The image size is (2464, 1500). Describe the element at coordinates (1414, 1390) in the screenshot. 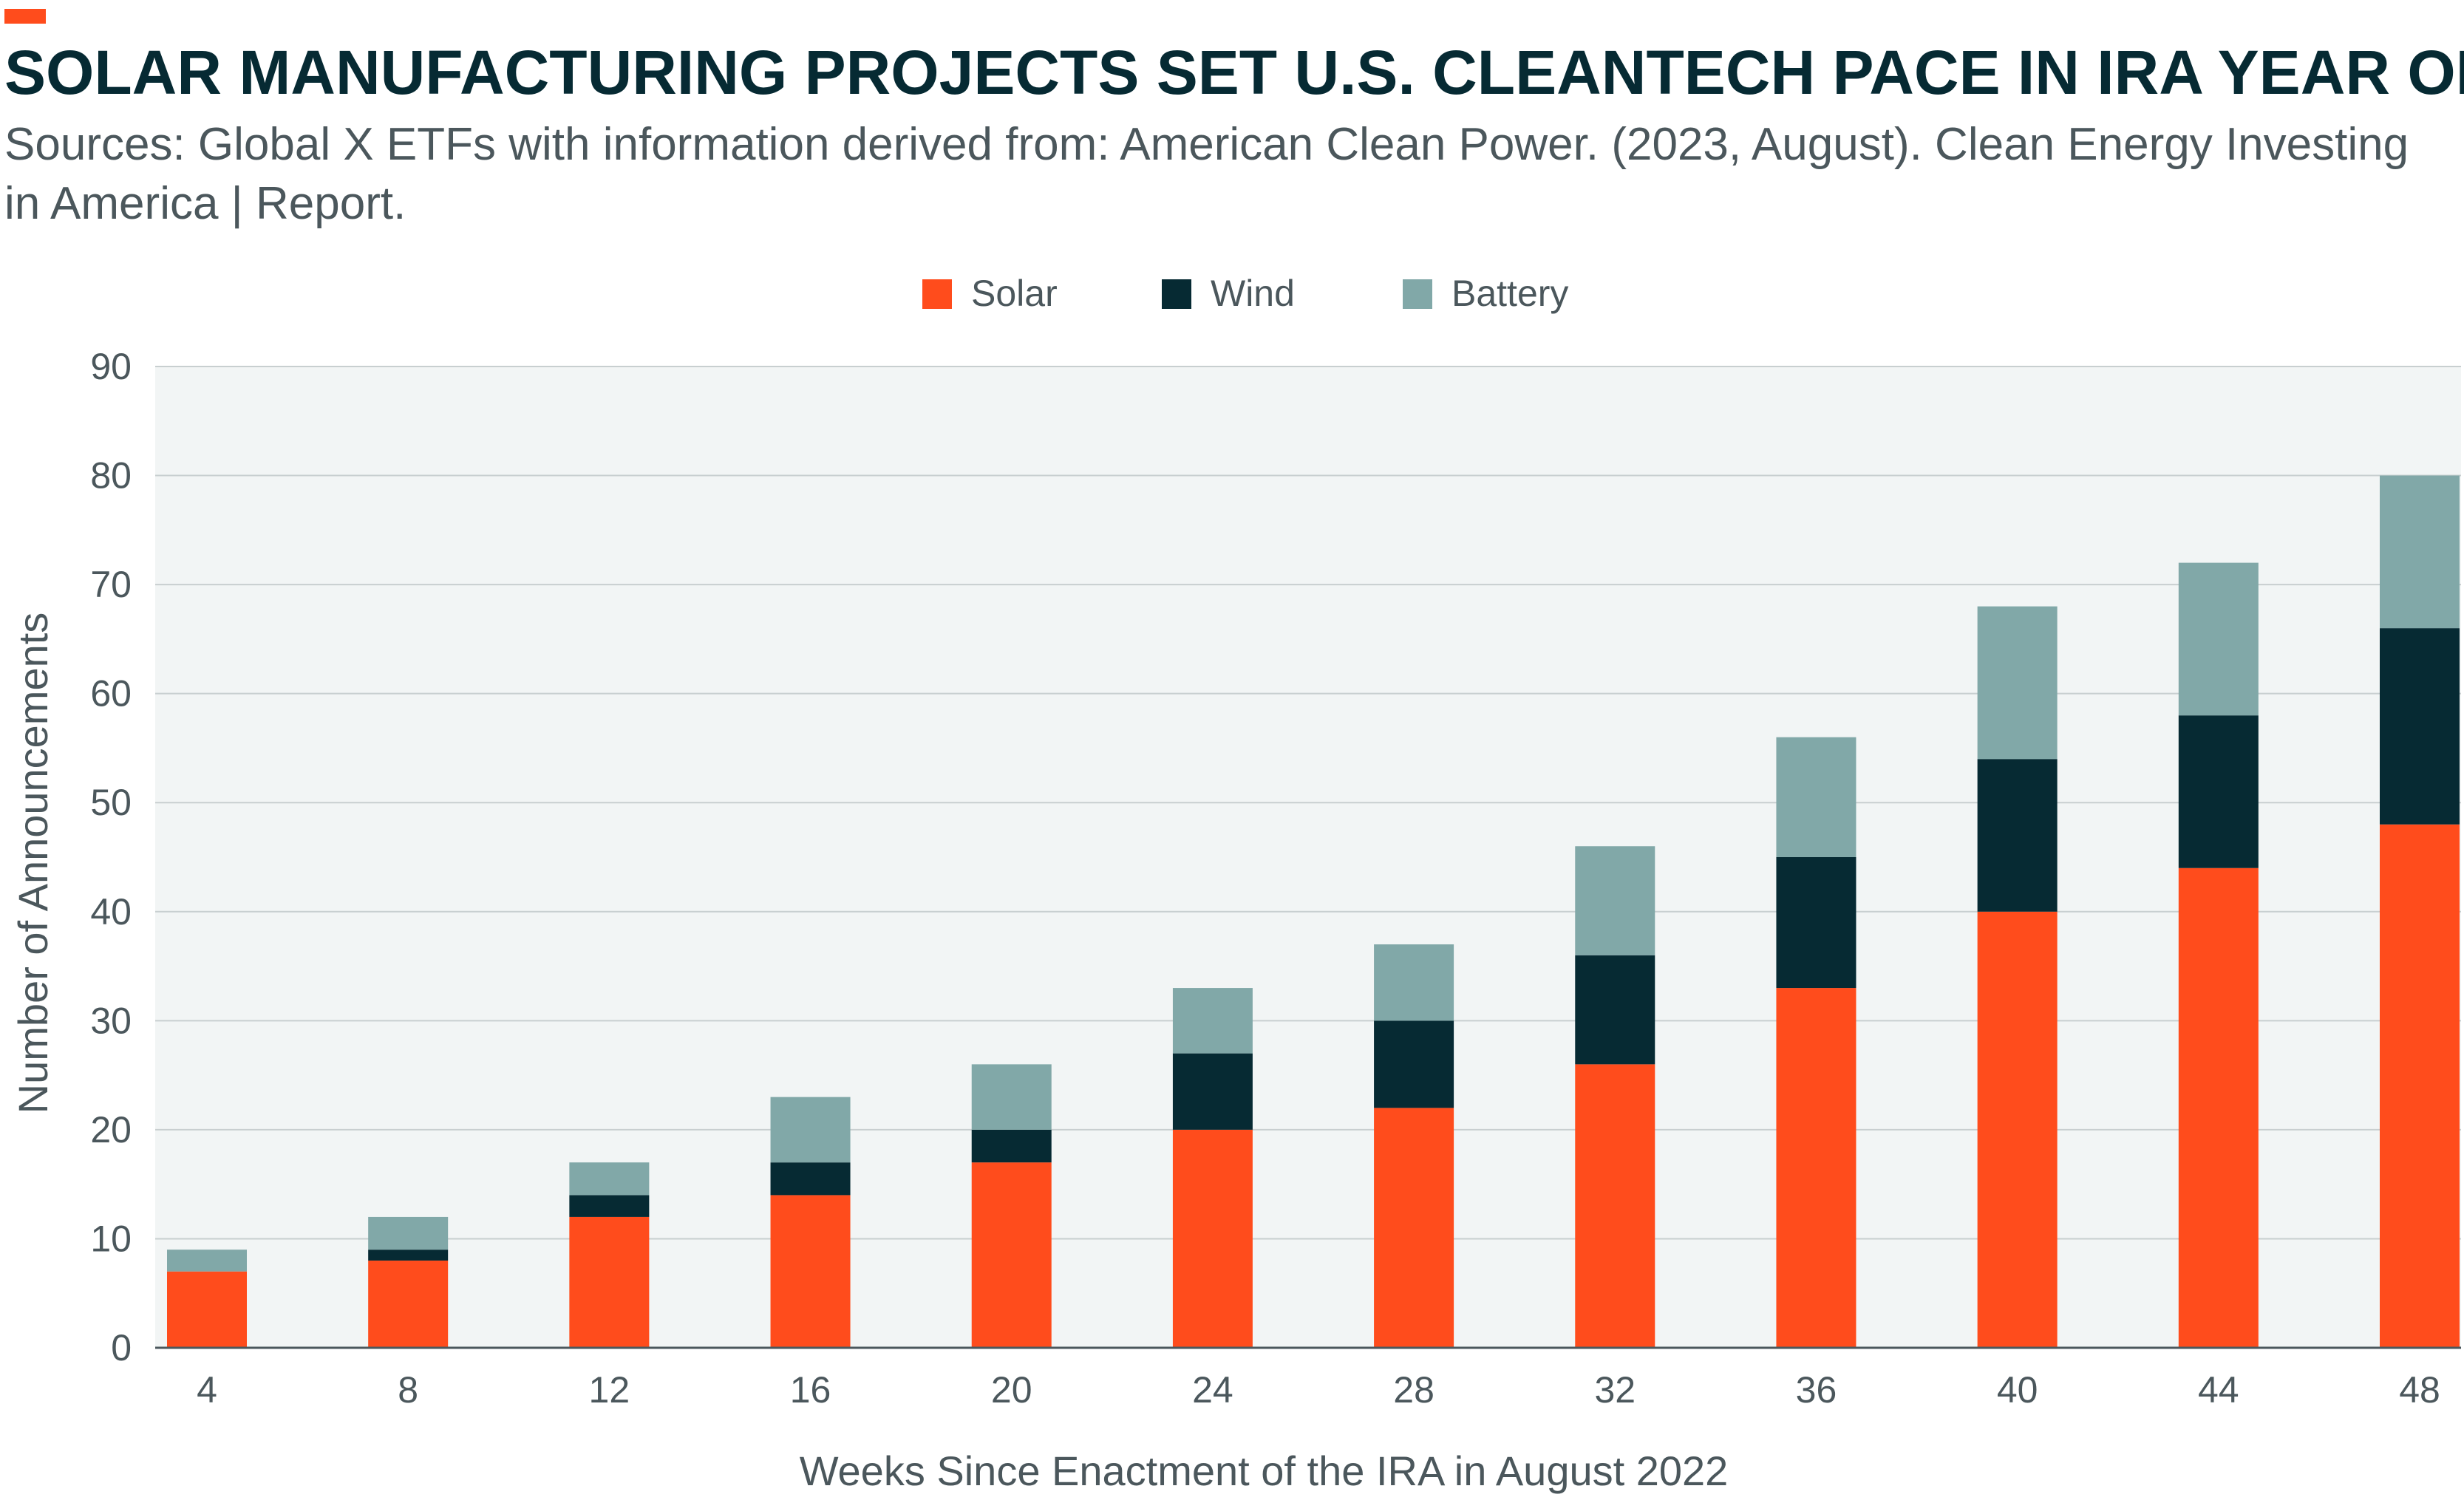

I see `x-tick-label: 28` at that location.